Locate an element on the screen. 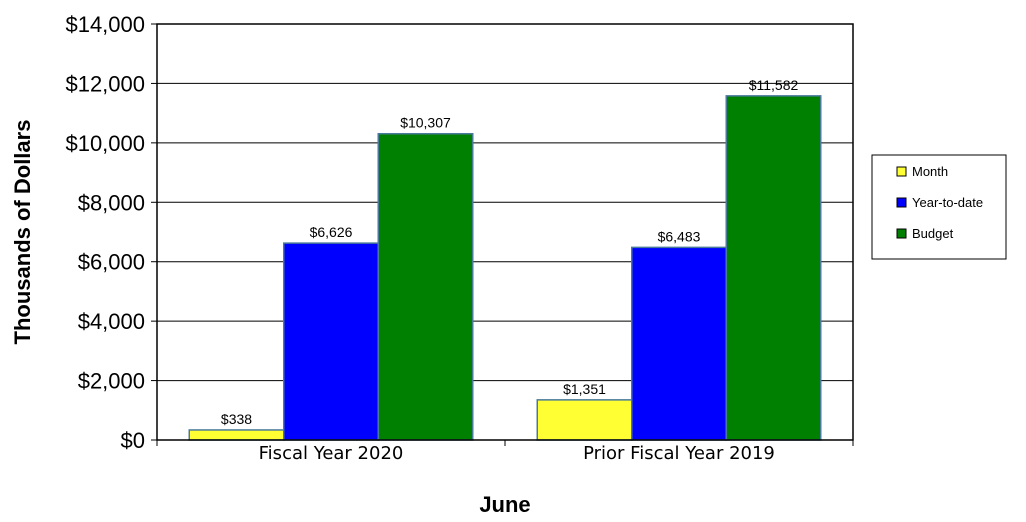  legend-label: Month is located at coordinates (930, 171).